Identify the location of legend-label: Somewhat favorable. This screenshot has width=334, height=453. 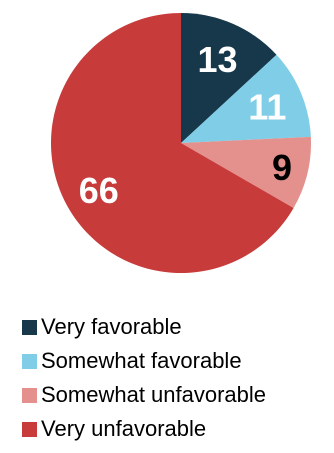
(141, 360).